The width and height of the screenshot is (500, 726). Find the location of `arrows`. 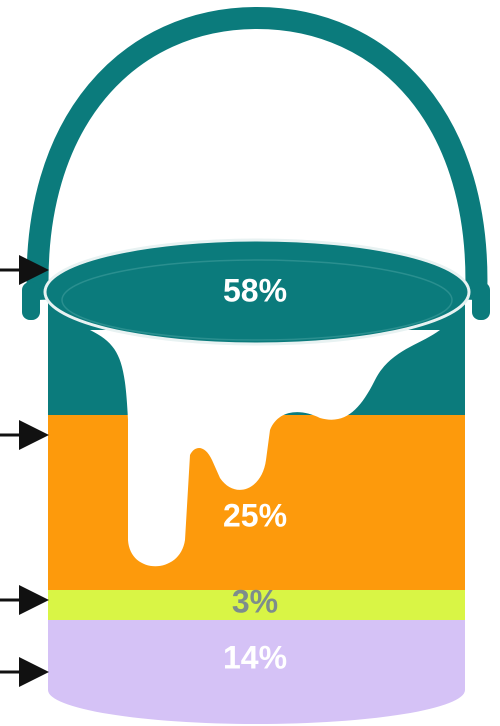

arrows is located at coordinates (24, 471).